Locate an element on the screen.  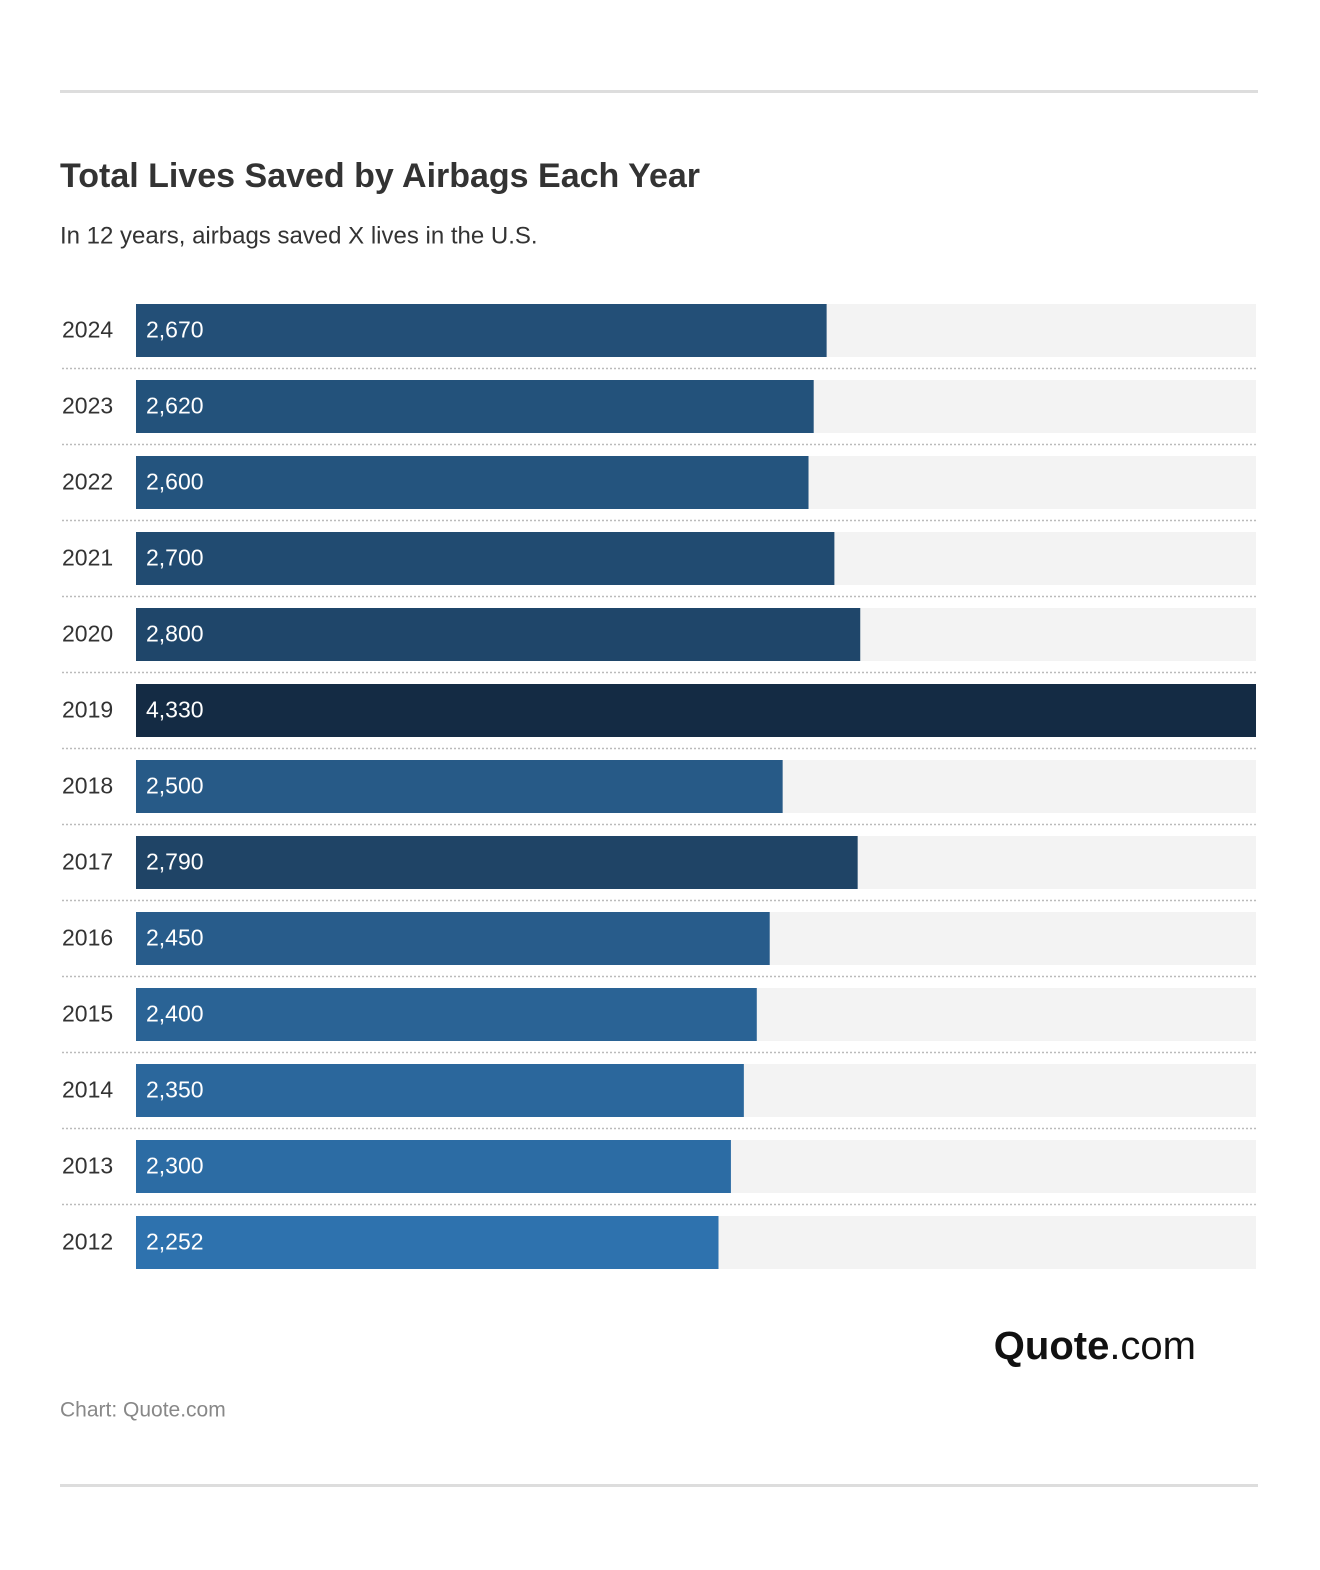
value-label: 2,252 is located at coordinates (175, 1242).